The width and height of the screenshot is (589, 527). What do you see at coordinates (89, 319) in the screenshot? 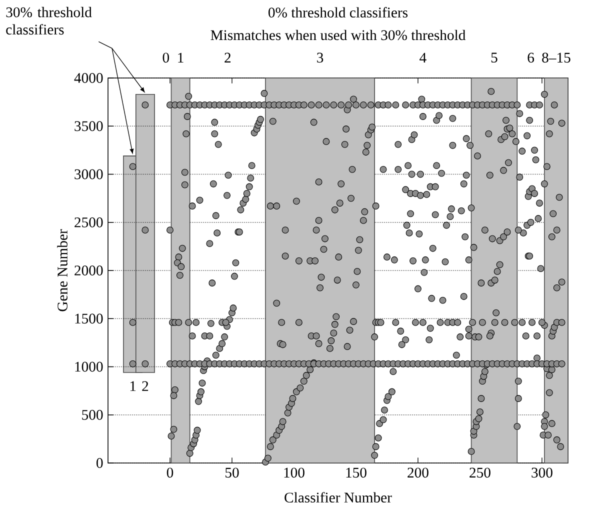
I see `y-tick-label: 1500` at bounding box center [89, 319].